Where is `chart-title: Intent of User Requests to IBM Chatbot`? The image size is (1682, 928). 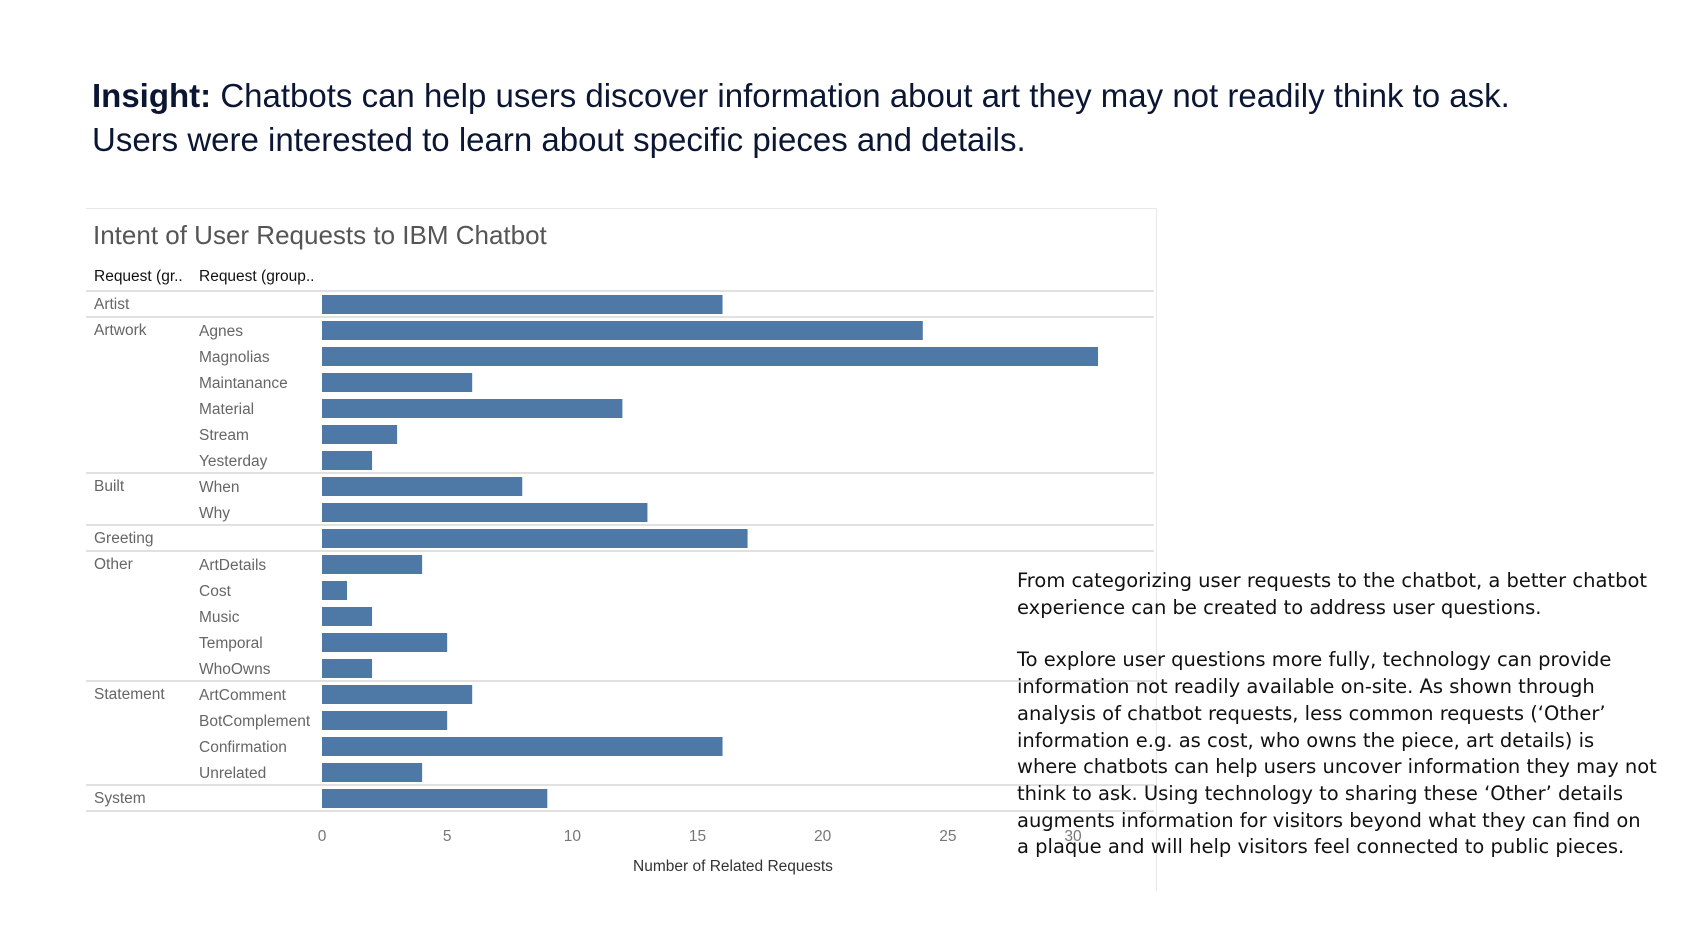
chart-title: Intent of User Requests to IBM Chatbot is located at coordinates (320, 235).